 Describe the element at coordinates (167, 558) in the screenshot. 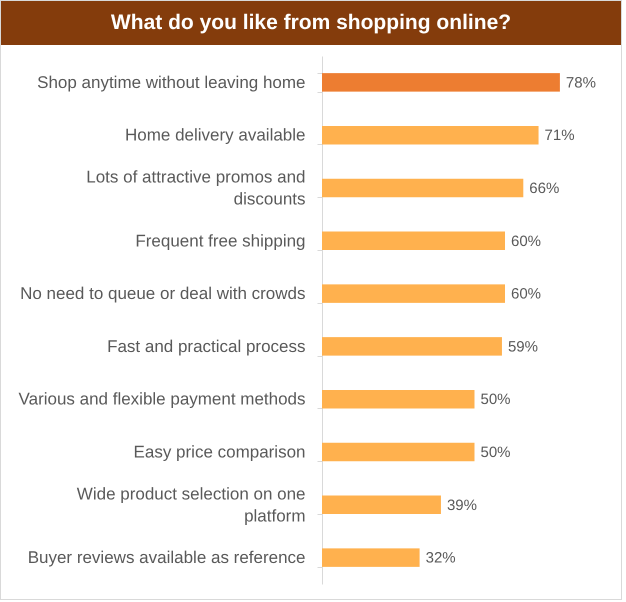

I see `y-tick-label: Buyer reviews available as reference` at that location.